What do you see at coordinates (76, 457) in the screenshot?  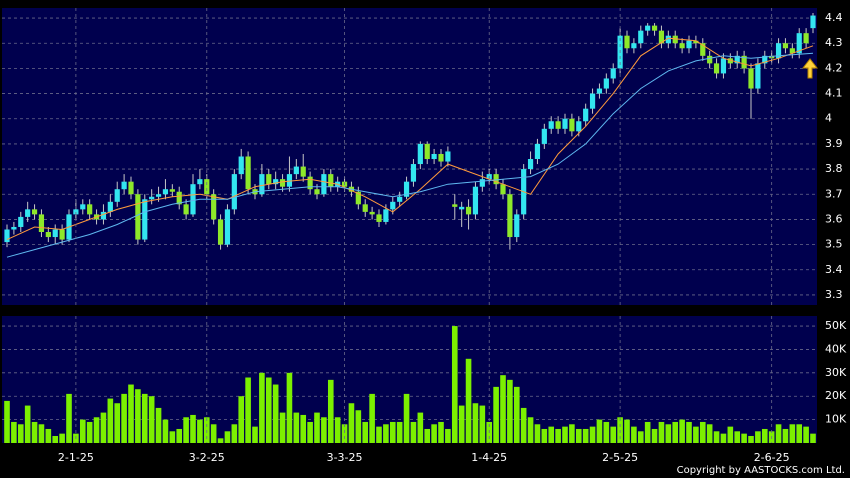 I see `x-tick-label: 2-1-25` at bounding box center [76, 457].